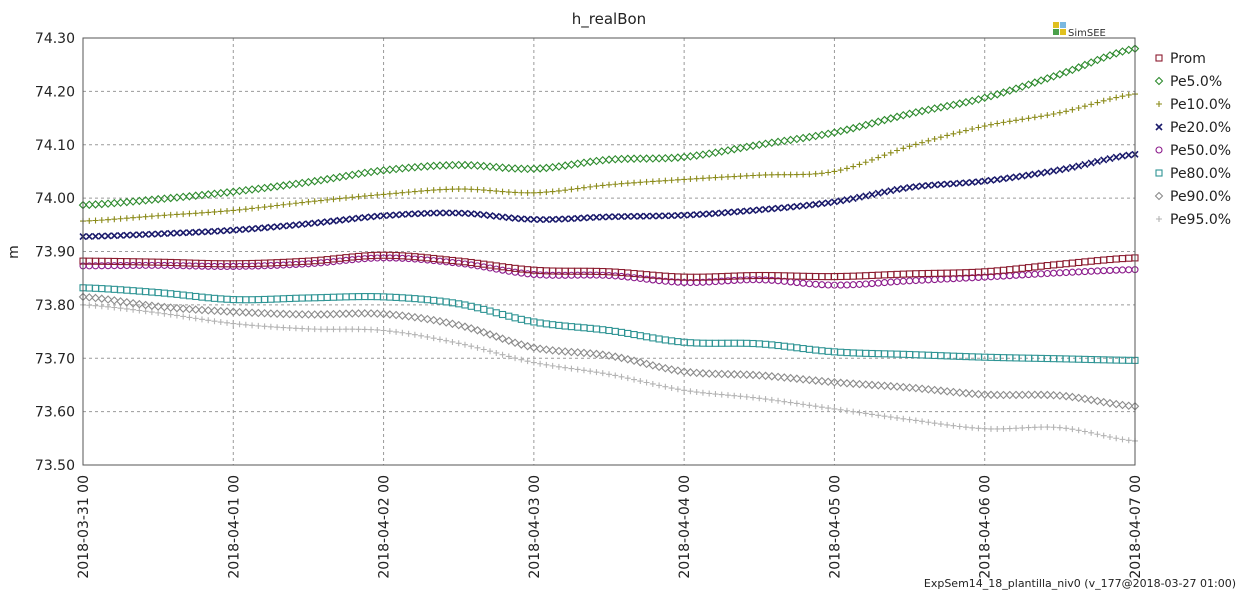  What do you see at coordinates (609, 271) in the screenshot?
I see `series-Pe50.0%` at bounding box center [609, 271].